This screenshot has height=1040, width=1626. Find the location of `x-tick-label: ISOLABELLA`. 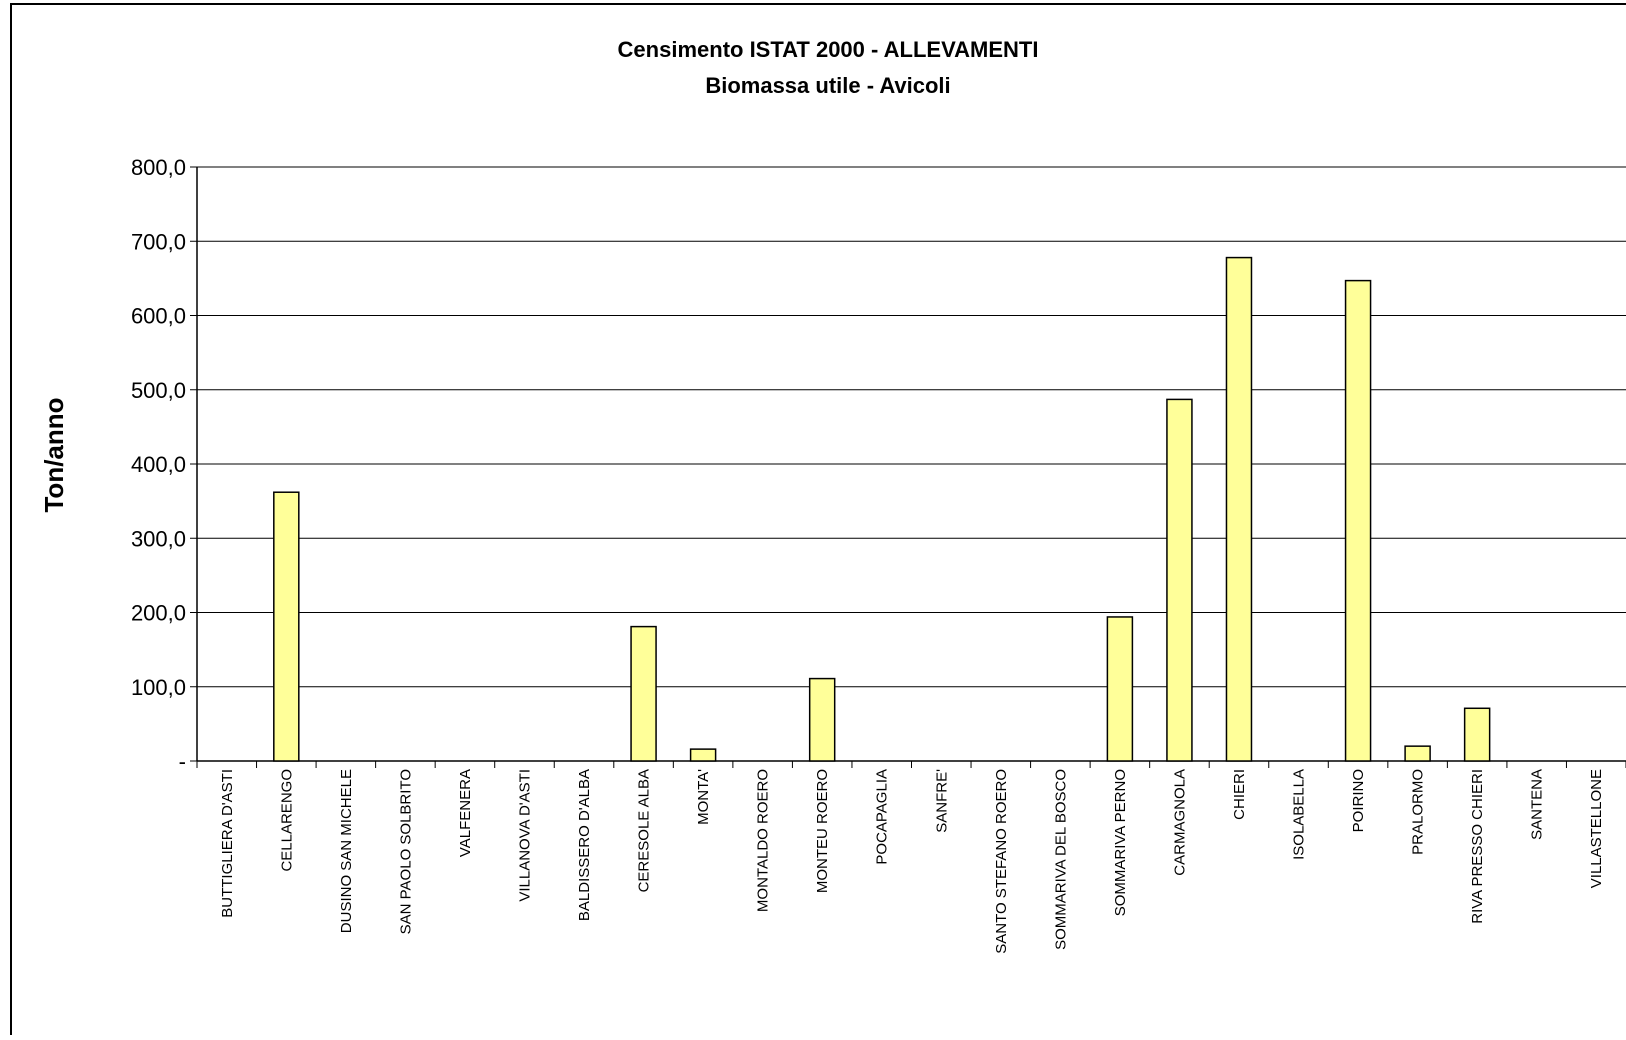

x-tick-label: ISOLABELLA is located at coordinates (1299, 814).